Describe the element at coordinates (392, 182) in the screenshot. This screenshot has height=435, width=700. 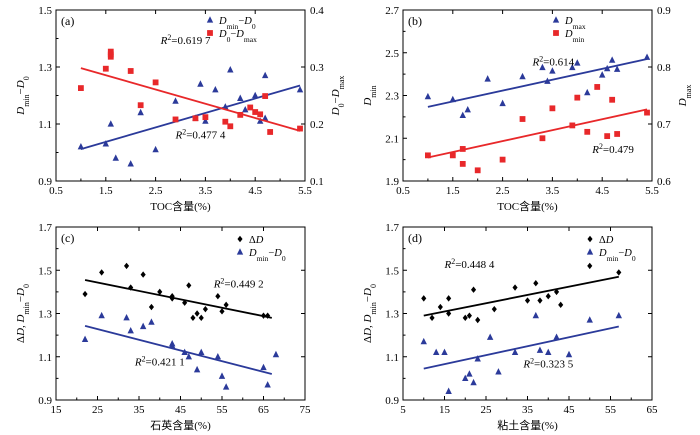
I see `y-tick-label: 1.9` at that location.